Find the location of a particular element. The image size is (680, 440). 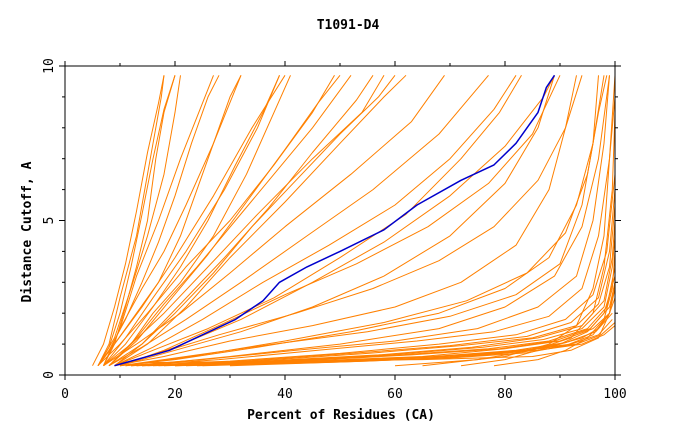

x-tick-label-0: 0 is located at coordinates (65, 394).